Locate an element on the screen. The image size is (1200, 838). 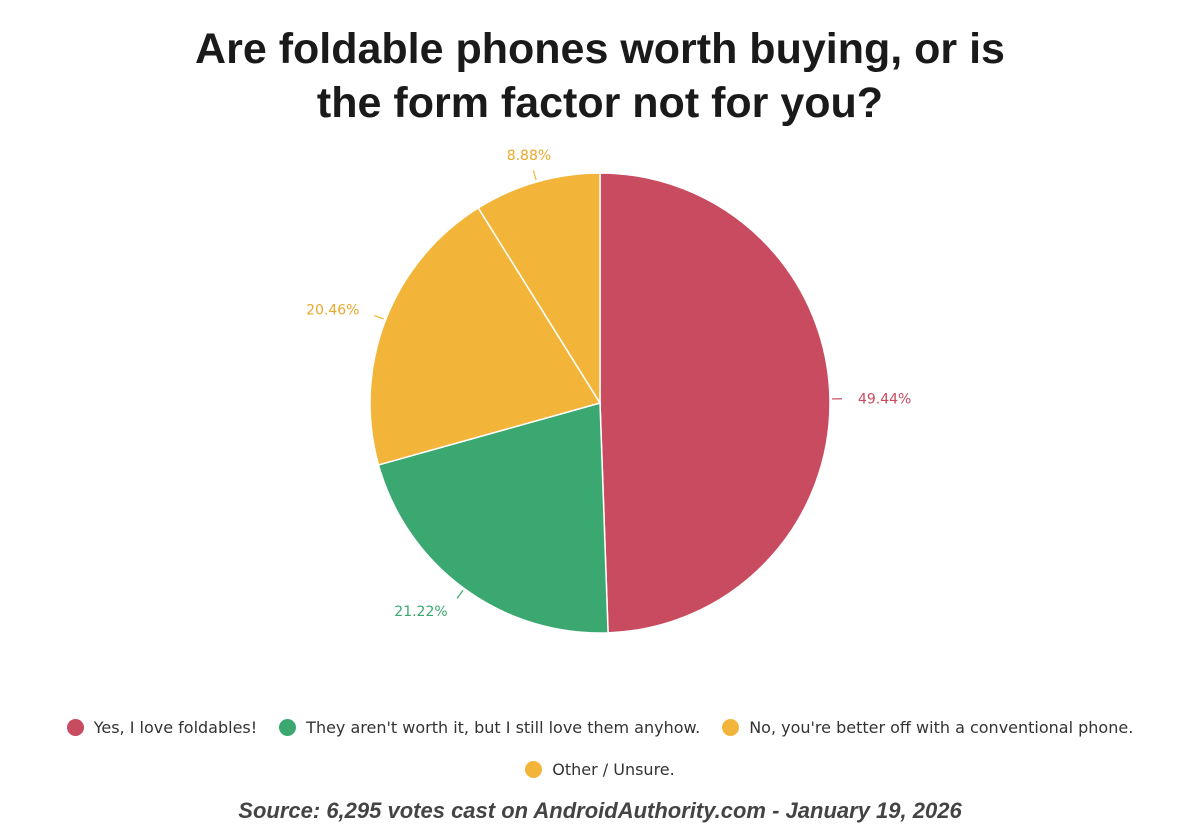
legend-dot-not-worth-it is located at coordinates (288, 727).